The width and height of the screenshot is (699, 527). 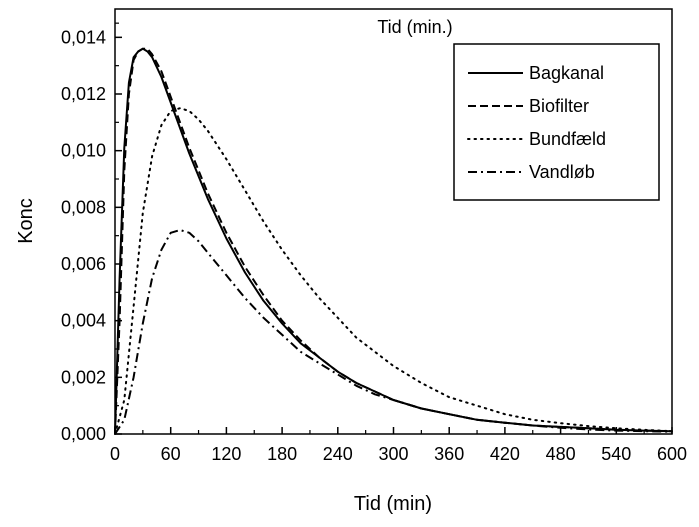 I want to click on y-tick-label: 0,008, so click(x=83, y=207).